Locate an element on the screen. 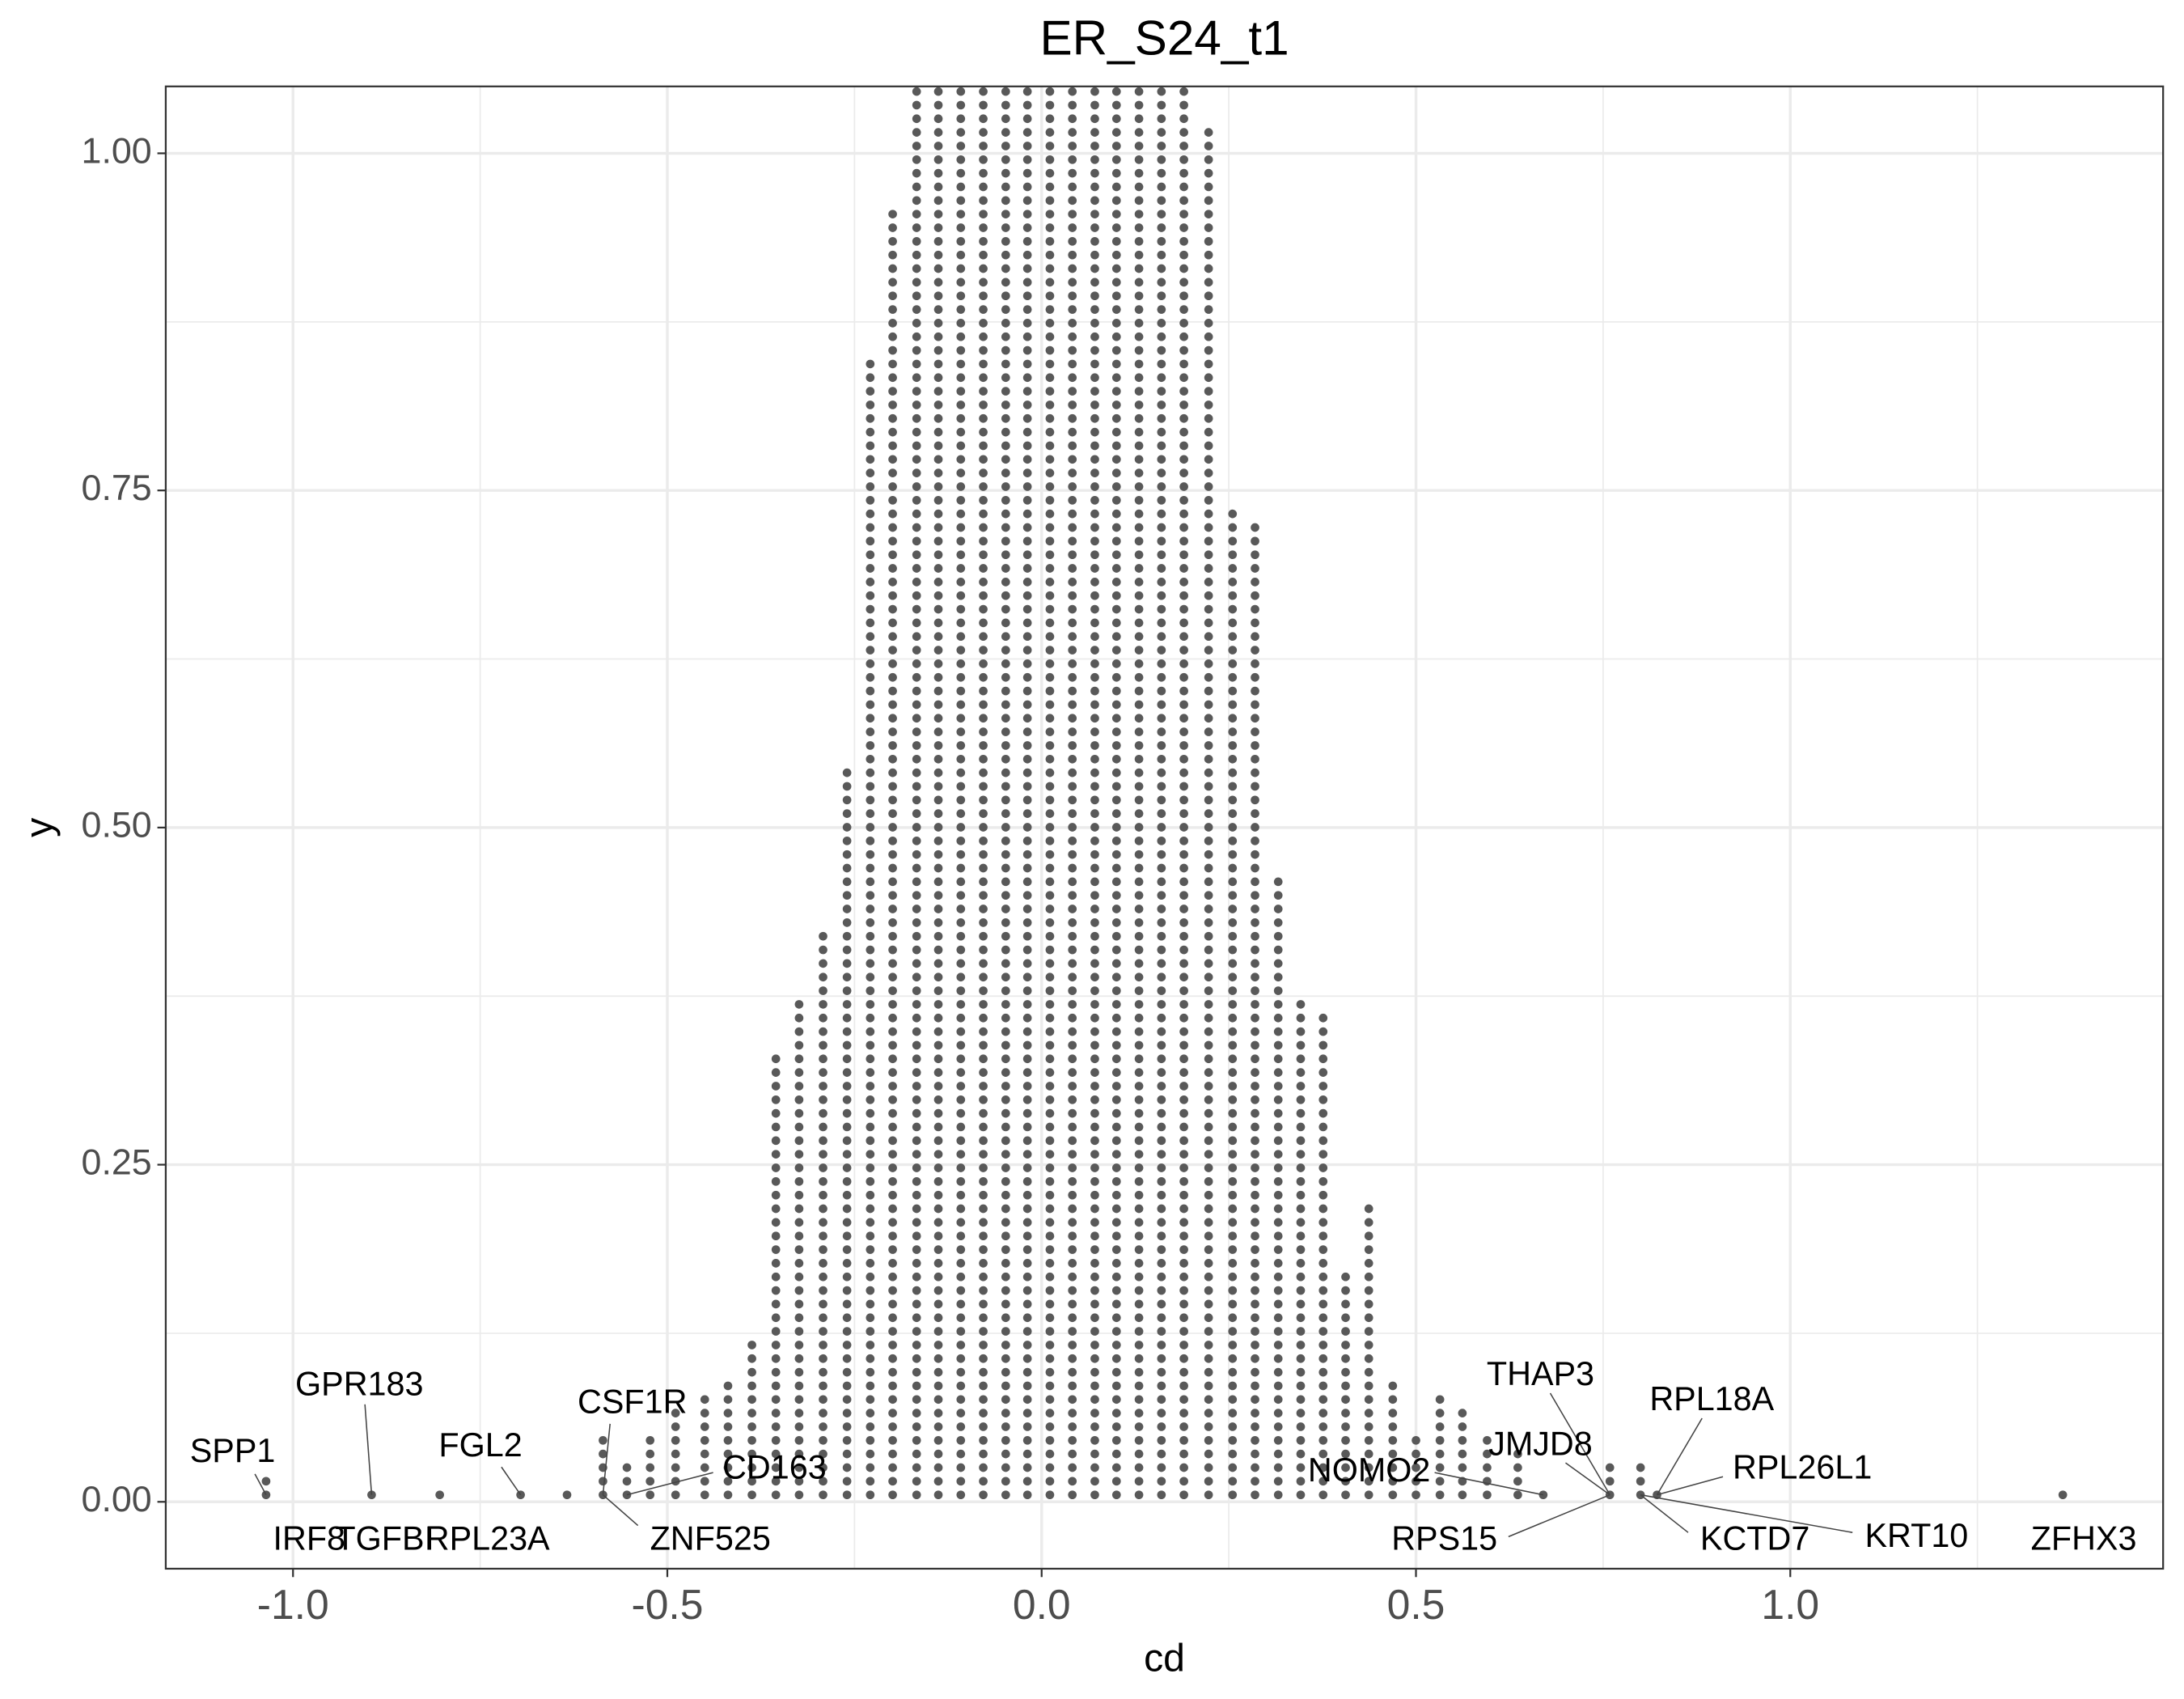  gene-label: SPP1 is located at coordinates (233, 1450).